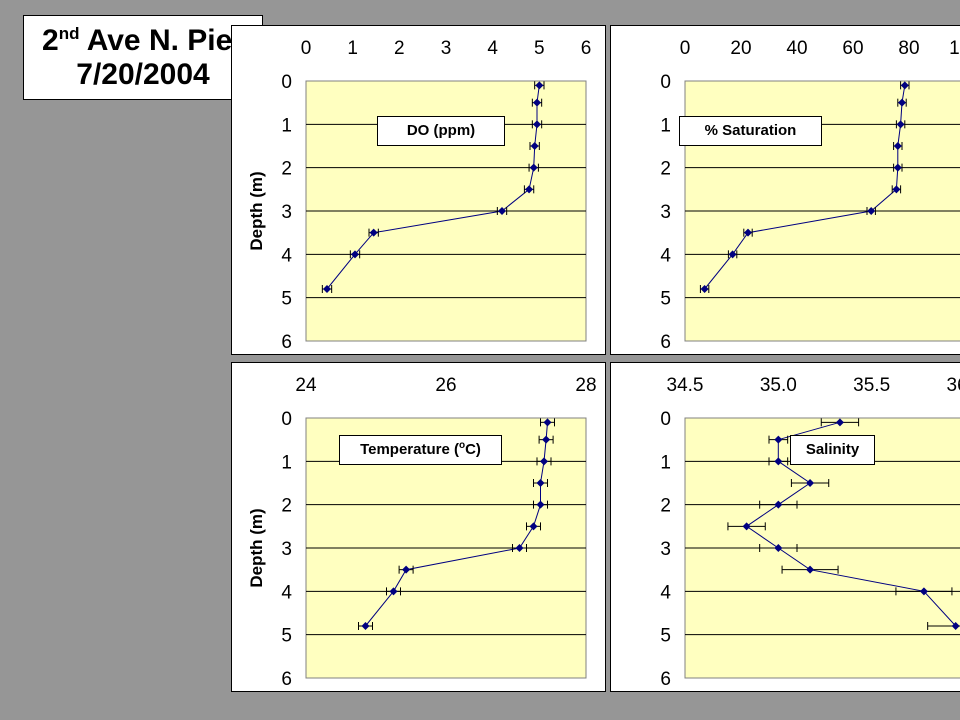 Image resolution: width=960 pixels, height=720 pixels. Describe the element at coordinates (306, 385) in the screenshot. I see `temperature-xtick-label: 24` at that location.